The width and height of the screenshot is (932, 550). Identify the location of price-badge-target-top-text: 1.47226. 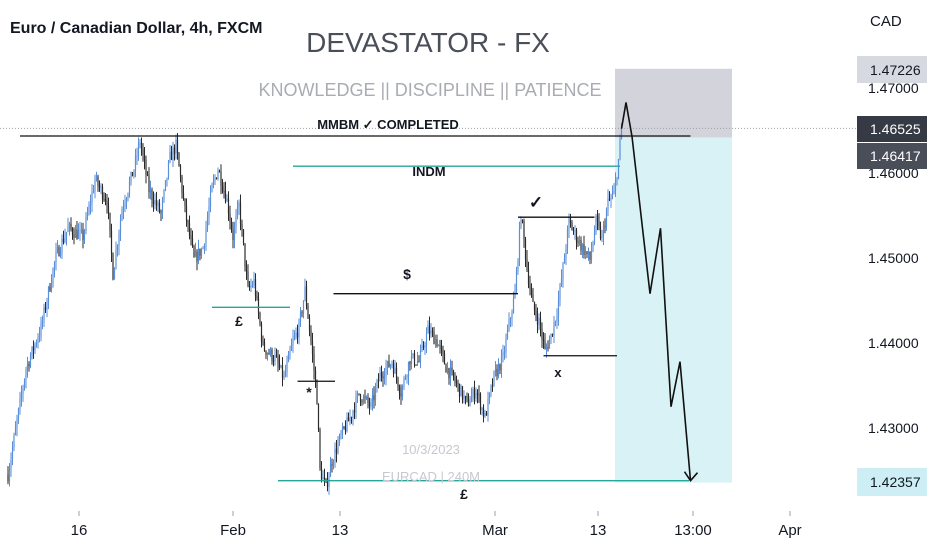
(895, 70).